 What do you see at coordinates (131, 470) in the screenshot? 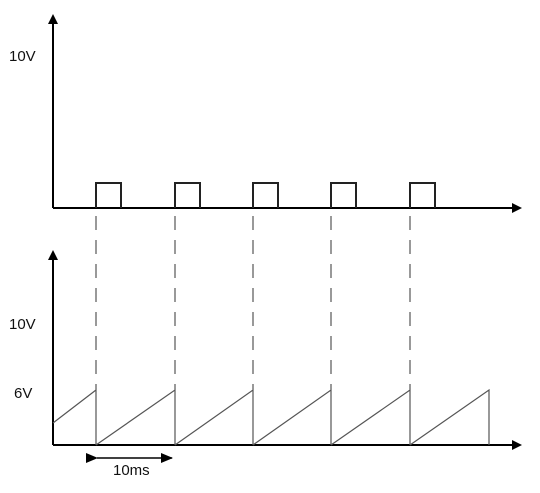
I see `period-label: 10ms` at bounding box center [131, 470].